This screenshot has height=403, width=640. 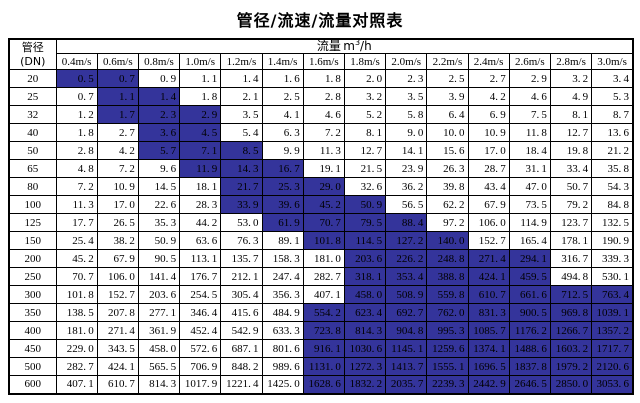 What do you see at coordinates (612, 276) in the screenshot?
I see `flow-value-cell: 530. 1` at bounding box center [612, 276].